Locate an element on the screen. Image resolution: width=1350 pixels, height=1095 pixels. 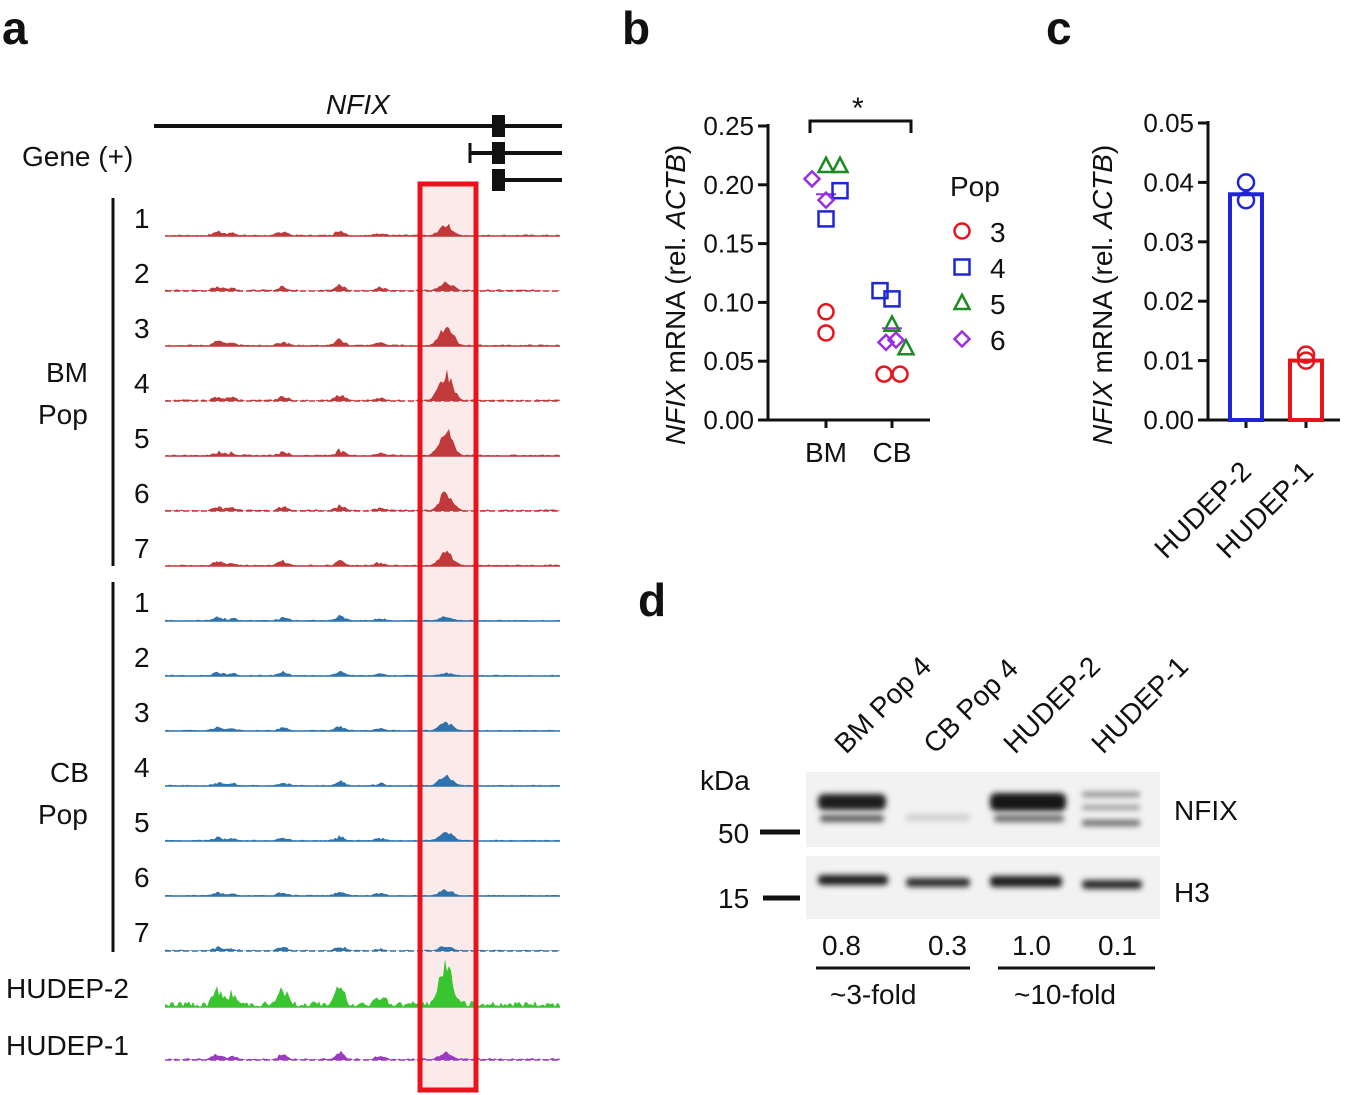
significance-star: * is located at coordinates (858, 108).